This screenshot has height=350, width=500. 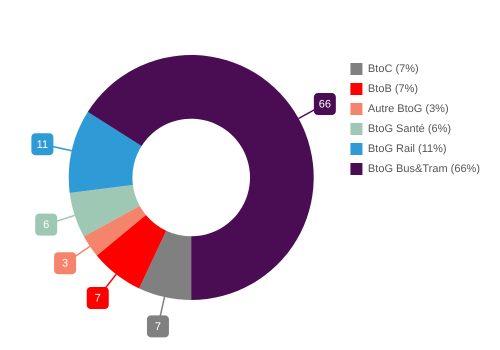 What do you see at coordinates (407, 149) in the screenshot?
I see `legend-label: BtoG Rail (11%)` at bounding box center [407, 149].